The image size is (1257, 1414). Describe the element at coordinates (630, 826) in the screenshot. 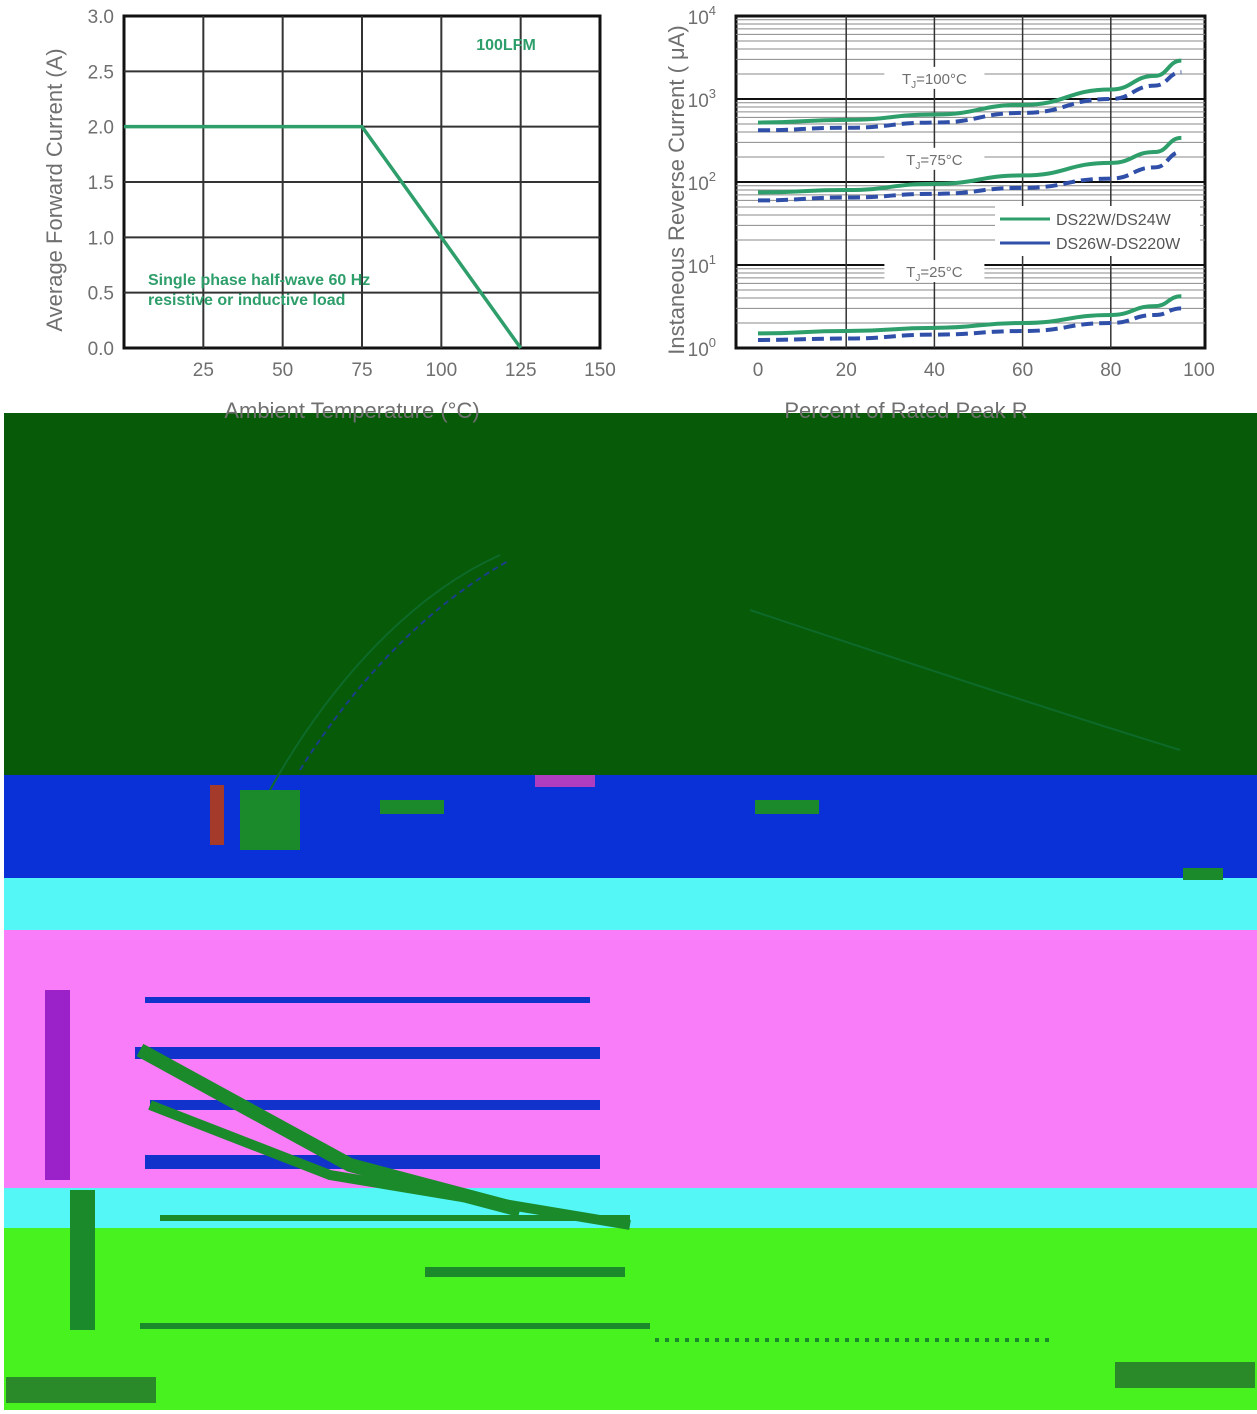

I see `blue-band` at that location.